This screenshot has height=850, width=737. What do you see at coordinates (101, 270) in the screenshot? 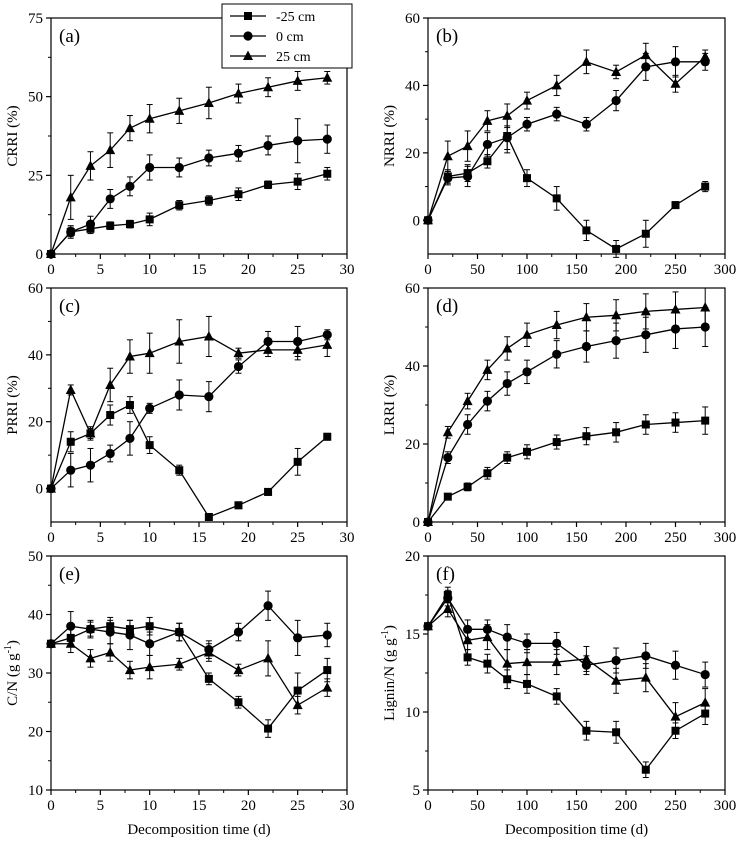
I see `x-tick-label: 5` at bounding box center [101, 270].